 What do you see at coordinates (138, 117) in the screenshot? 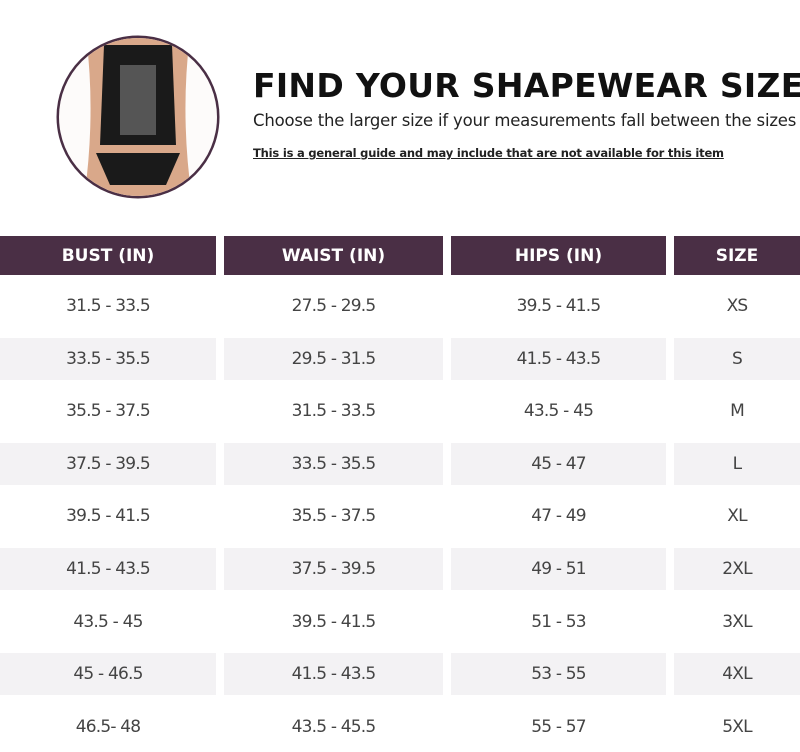
I see `product-photo` at bounding box center [138, 117].